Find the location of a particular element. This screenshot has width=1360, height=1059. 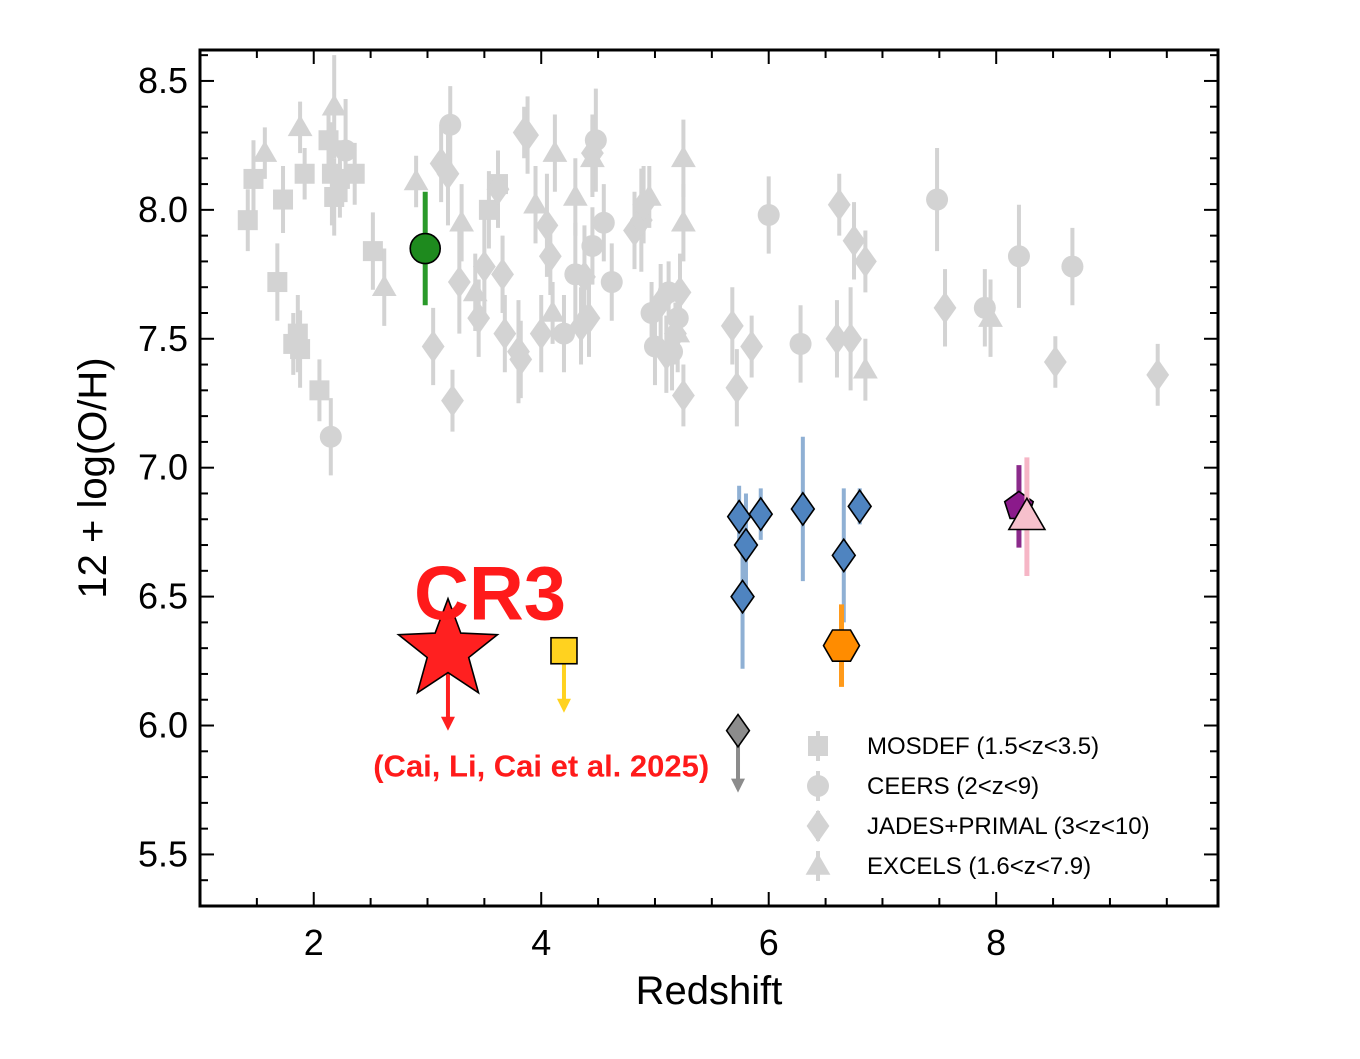

legend-label: EXCELS (1.6<z<7.9) is located at coordinates (979, 866).